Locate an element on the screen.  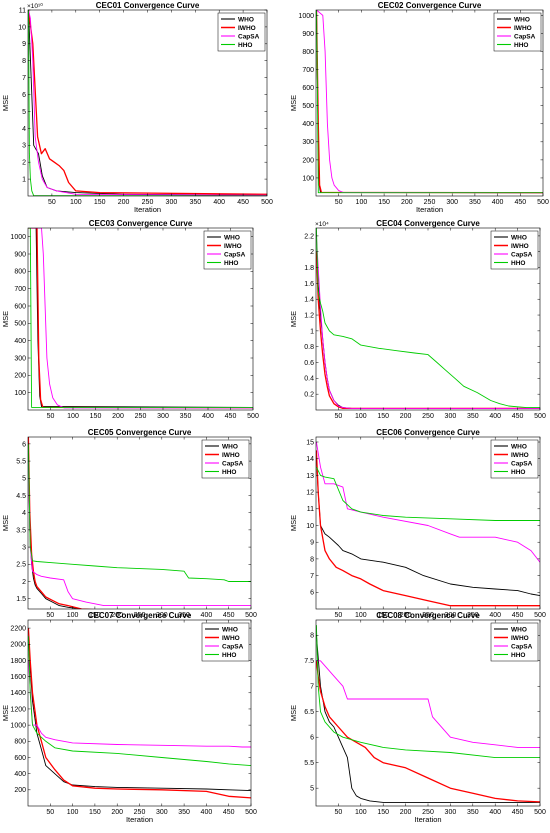
y-tick-label: 0.4 is located at coordinates (309, 379).